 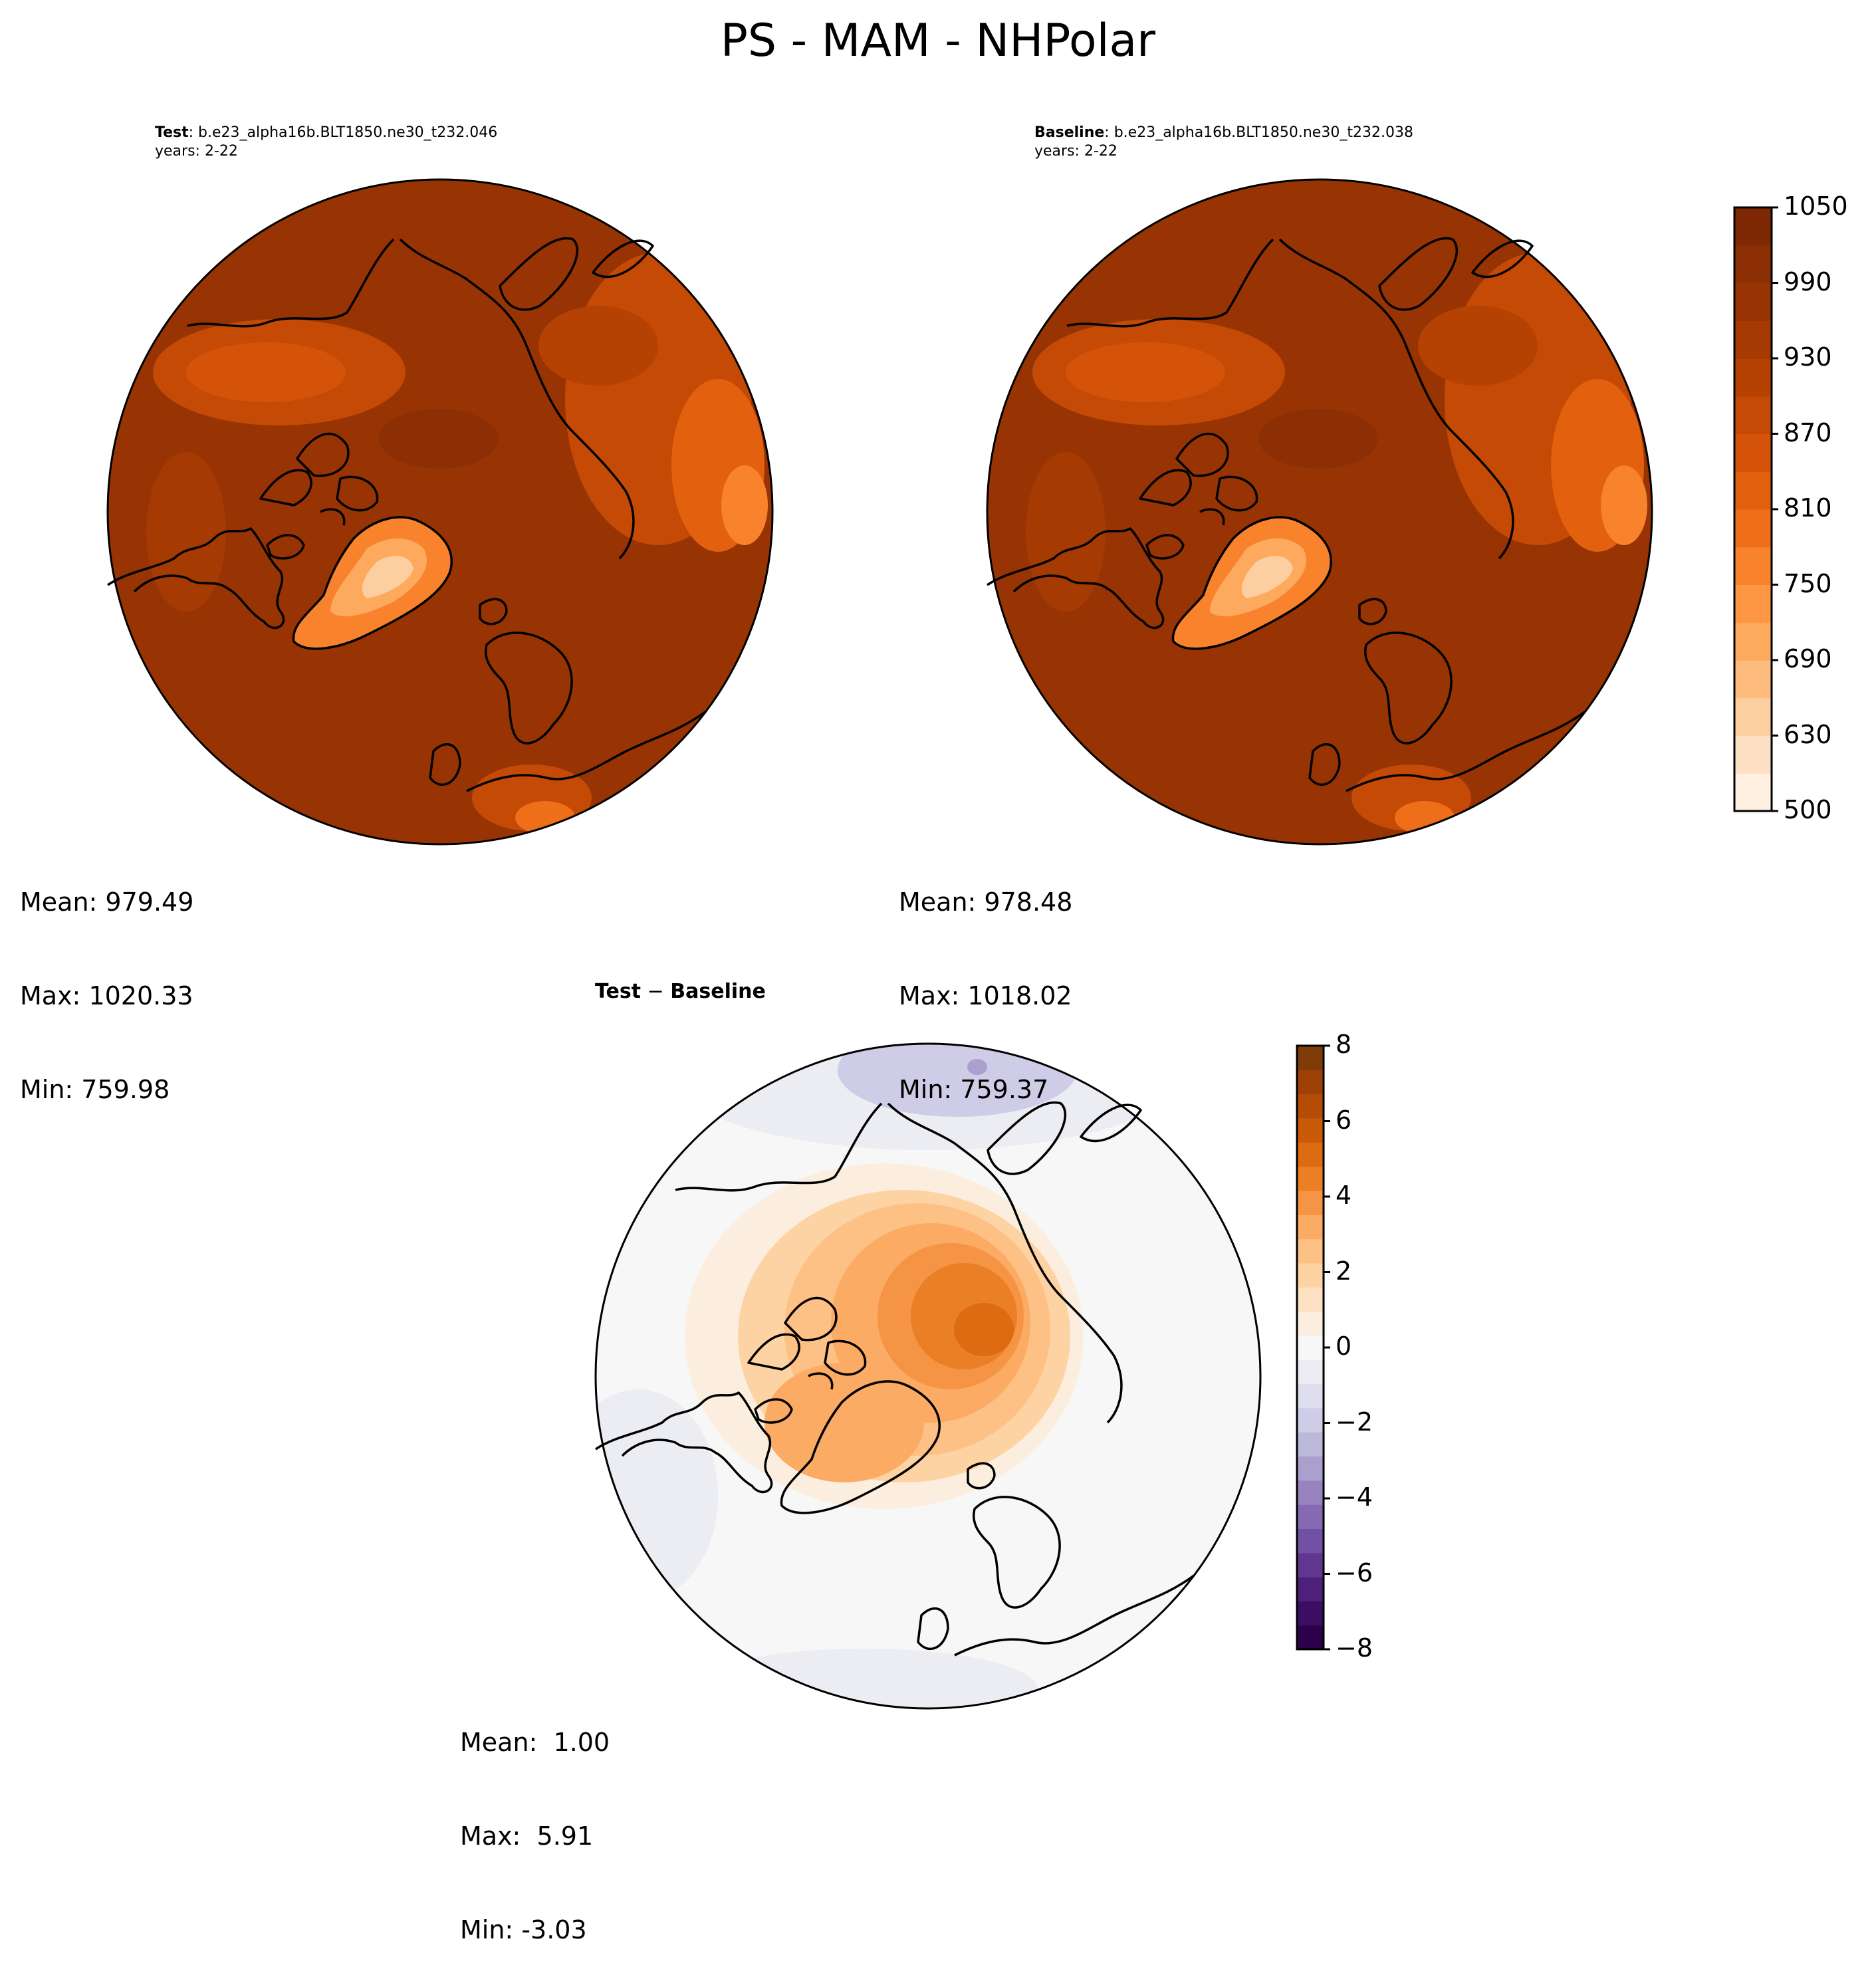 What do you see at coordinates (1344, 1346) in the screenshot?
I see `diff-colorbar-tick-label: 0` at bounding box center [1344, 1346].